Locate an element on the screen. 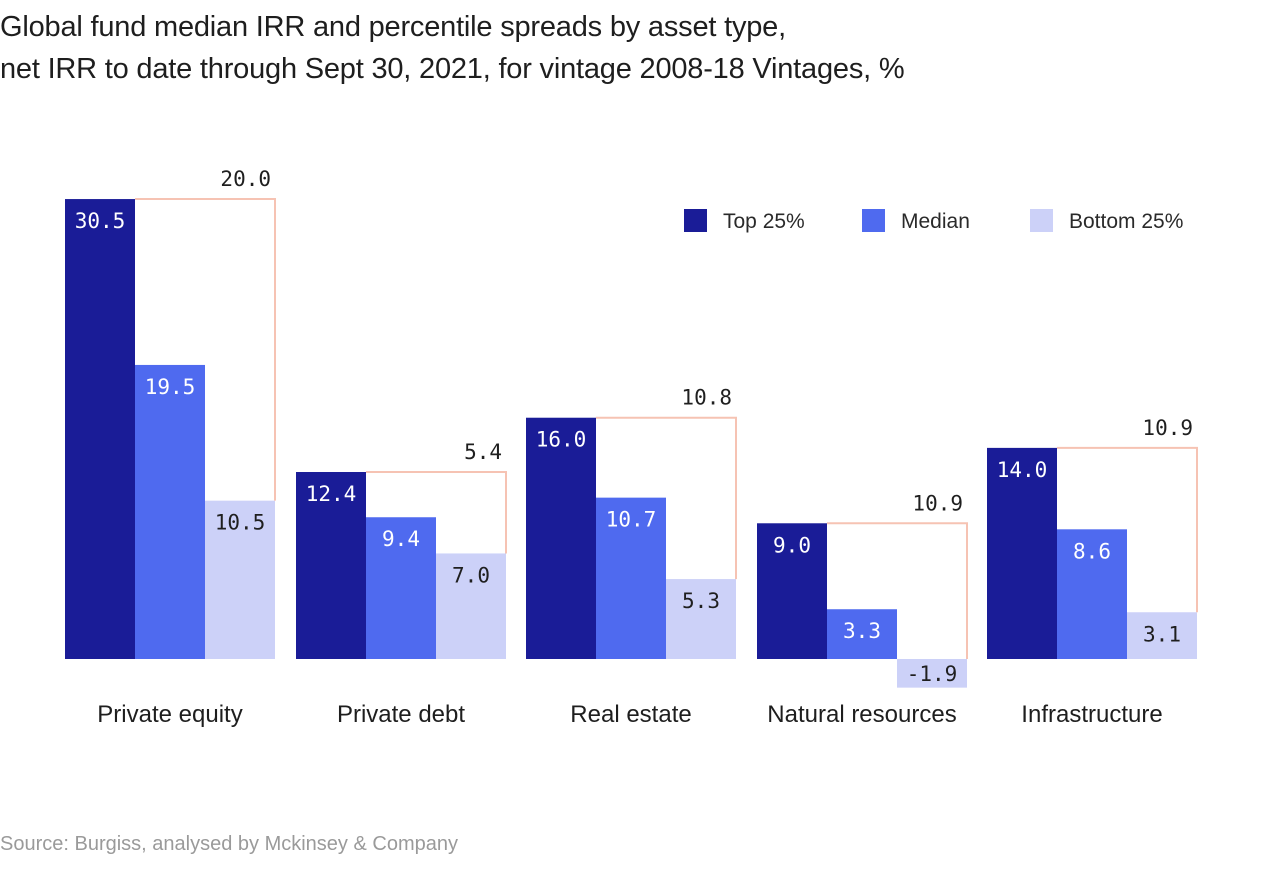  bar-value-label: 7.0 is located at coordinates (471, 575).